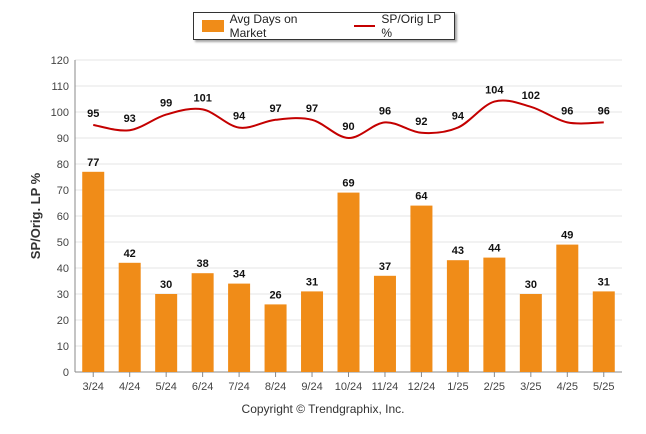 This screenshot has height=434, width=646. What do you see at coordinates (603, 387) in the screenshot?
I see `x-tick-label: 5/25` at bounding box center [603, 387].